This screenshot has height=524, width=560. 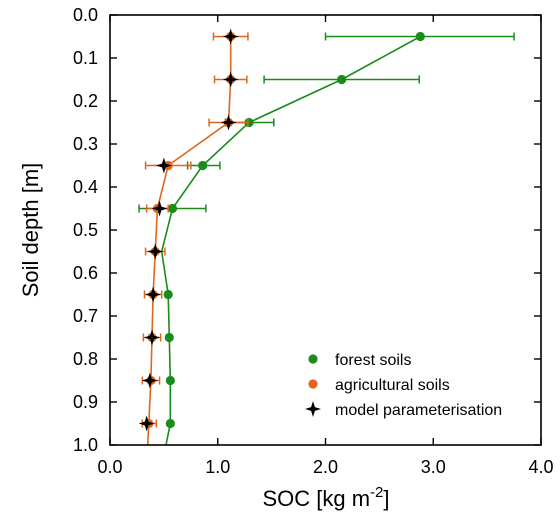 I want to click on y-tick-label: 0.8, so click(x=85, y=359).